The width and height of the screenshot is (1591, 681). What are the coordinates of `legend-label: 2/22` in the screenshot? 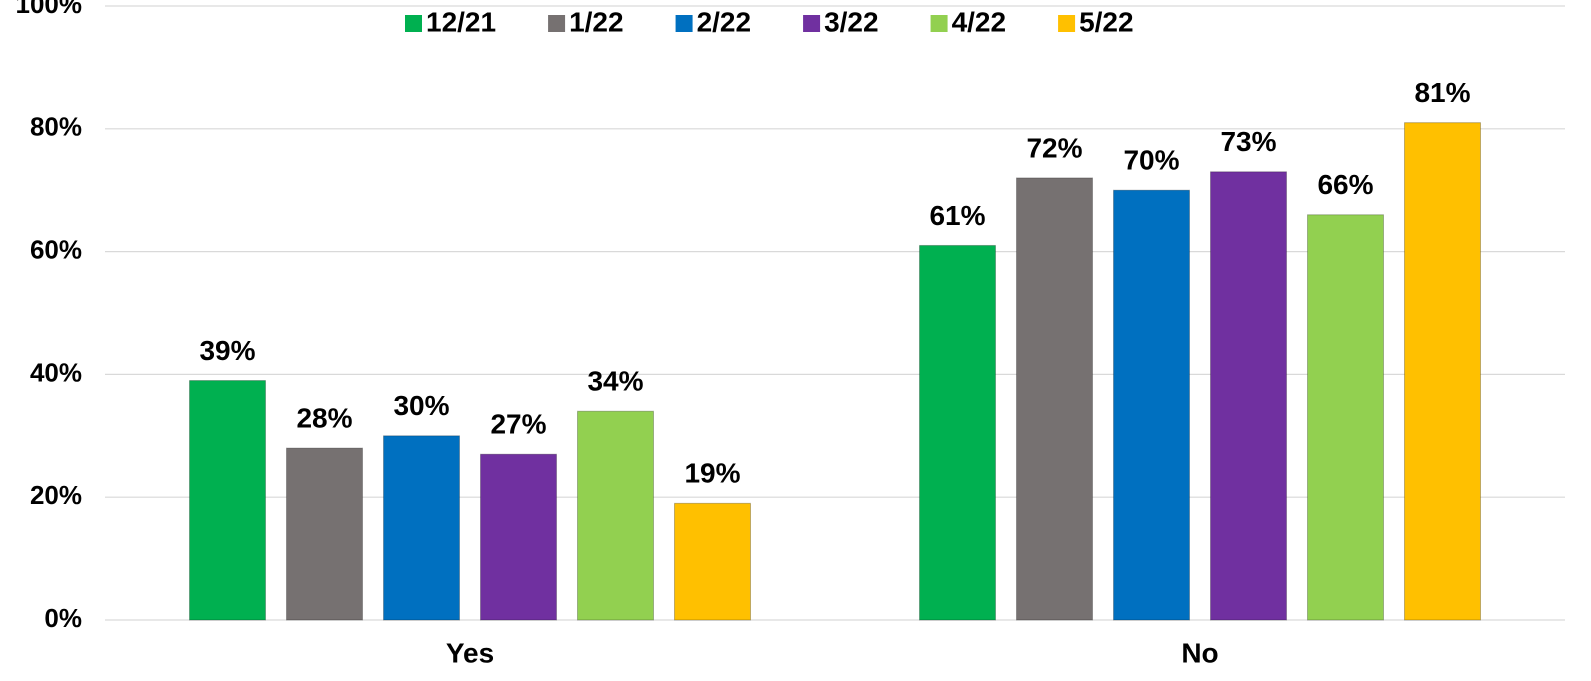 It's located at (724, 21).